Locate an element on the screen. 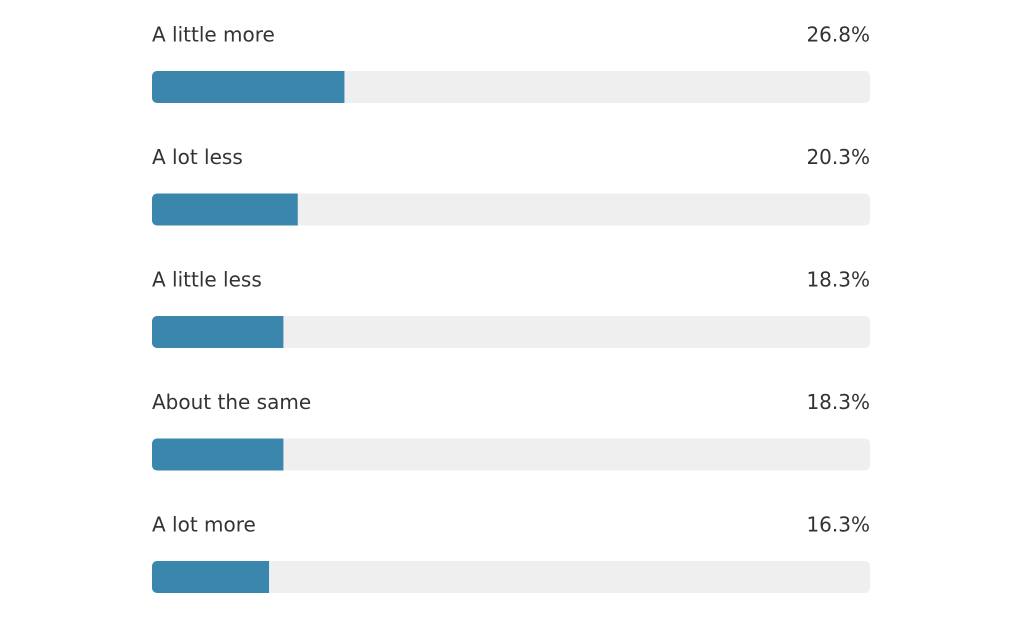 This screenshot has width=1024, height=617. option-percent: 26.8% is located at coordinates (838, 35).